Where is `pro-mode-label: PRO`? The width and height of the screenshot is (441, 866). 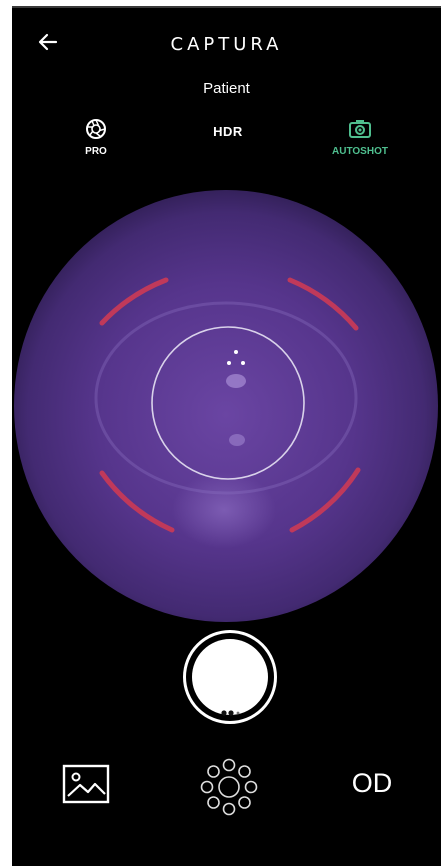 pro-mode-label: PRO is located at coordinates (96, 151).